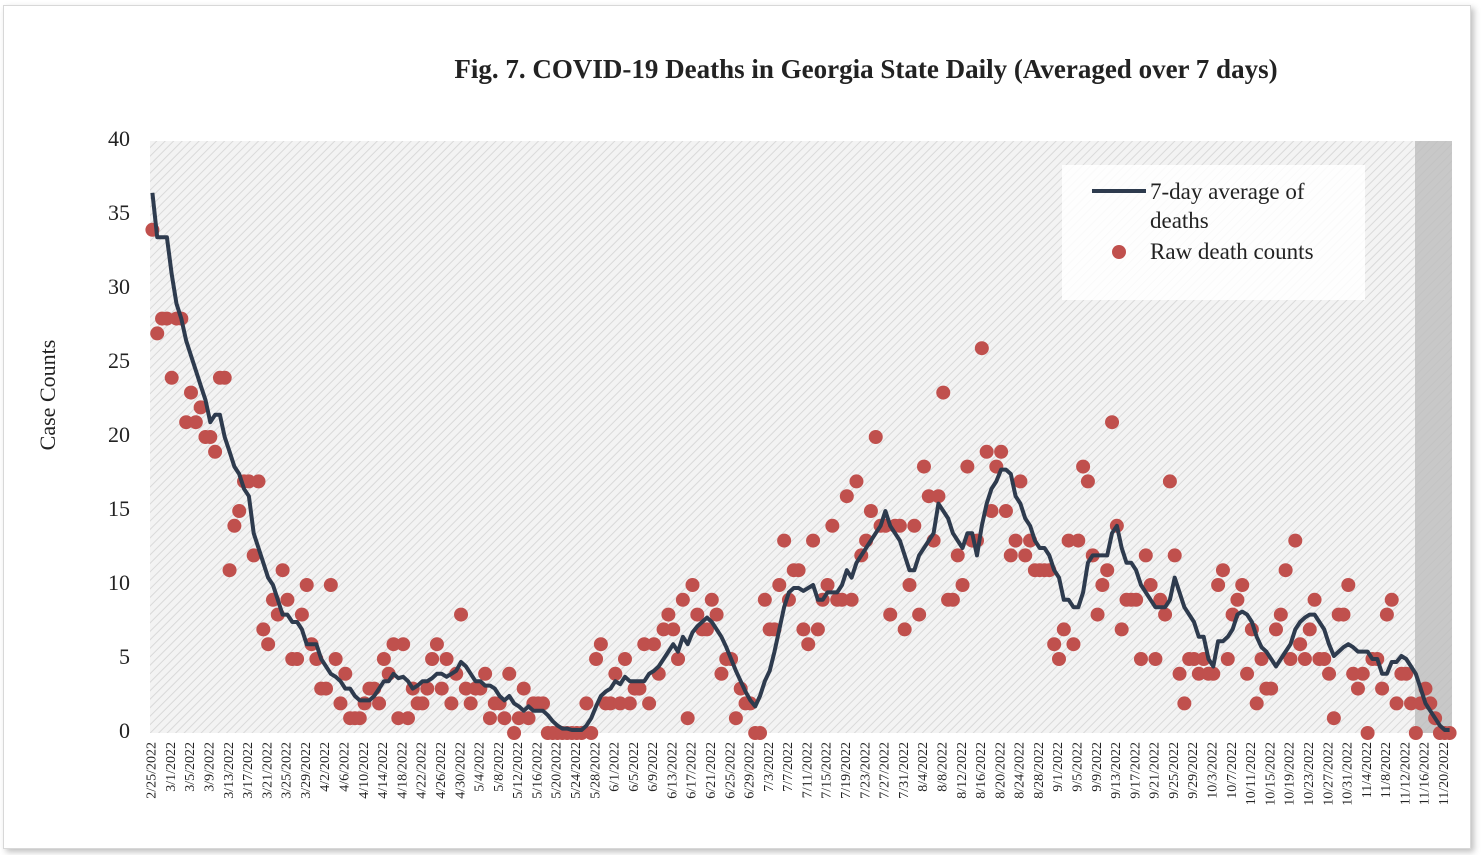 This screenshot has height=855, width=1481. What do you see at coordinates (885, 770) in the screenshot?
I see `x-tick-label: 7/27/2022` at bounding box center [885, 770].